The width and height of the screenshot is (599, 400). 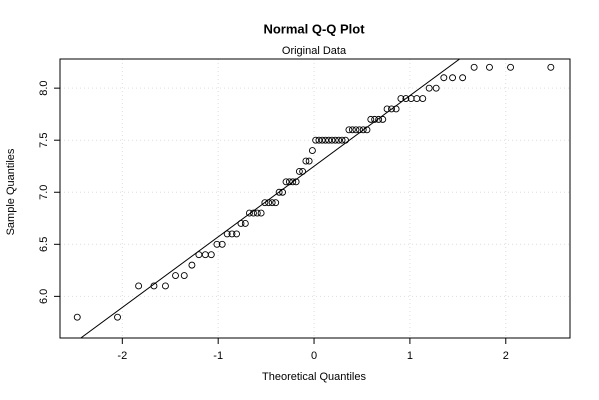 What do you see at coordinates (44, 192) in the screenshot?
I see `y-tick-label: 7.0` at bounding box center [44, 192].